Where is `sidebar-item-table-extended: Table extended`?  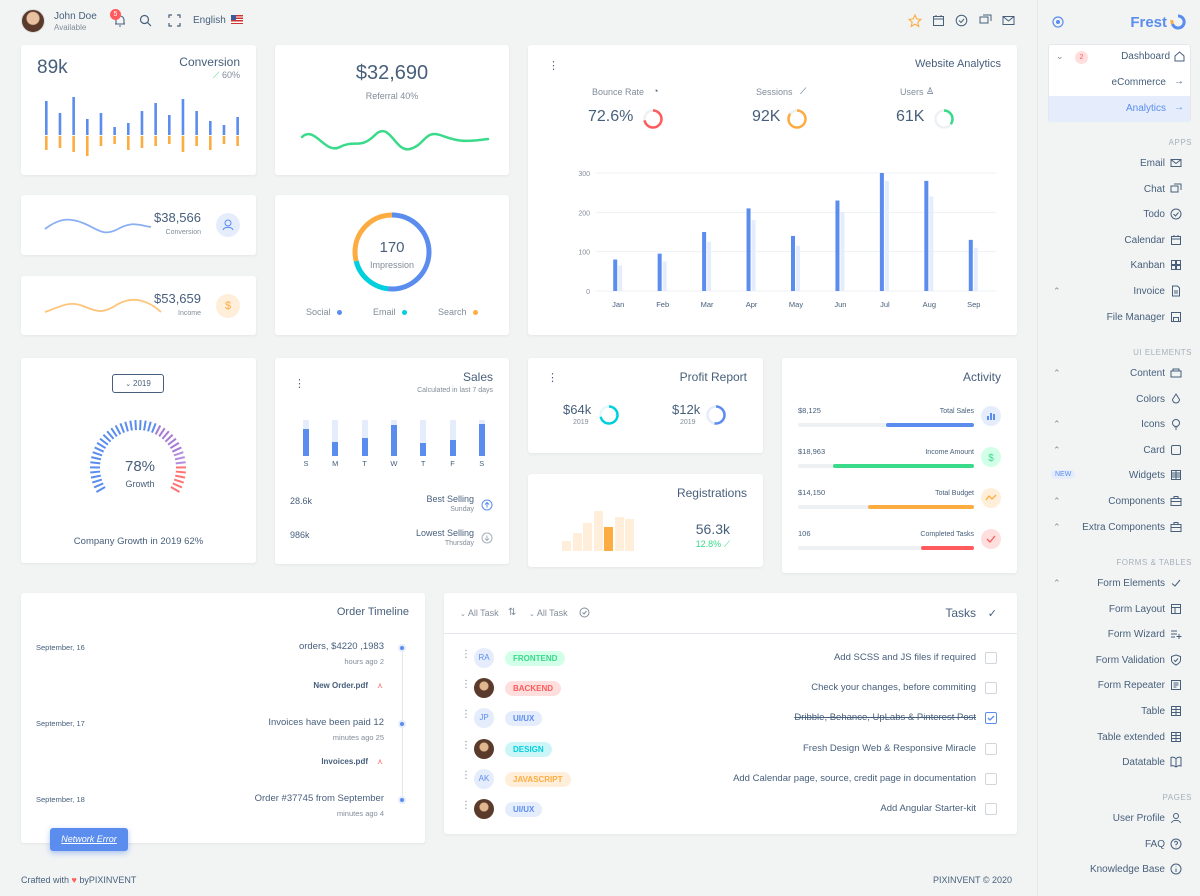 sidebar-item-table-extended: Table extended is located at coordinates (1118, 738).